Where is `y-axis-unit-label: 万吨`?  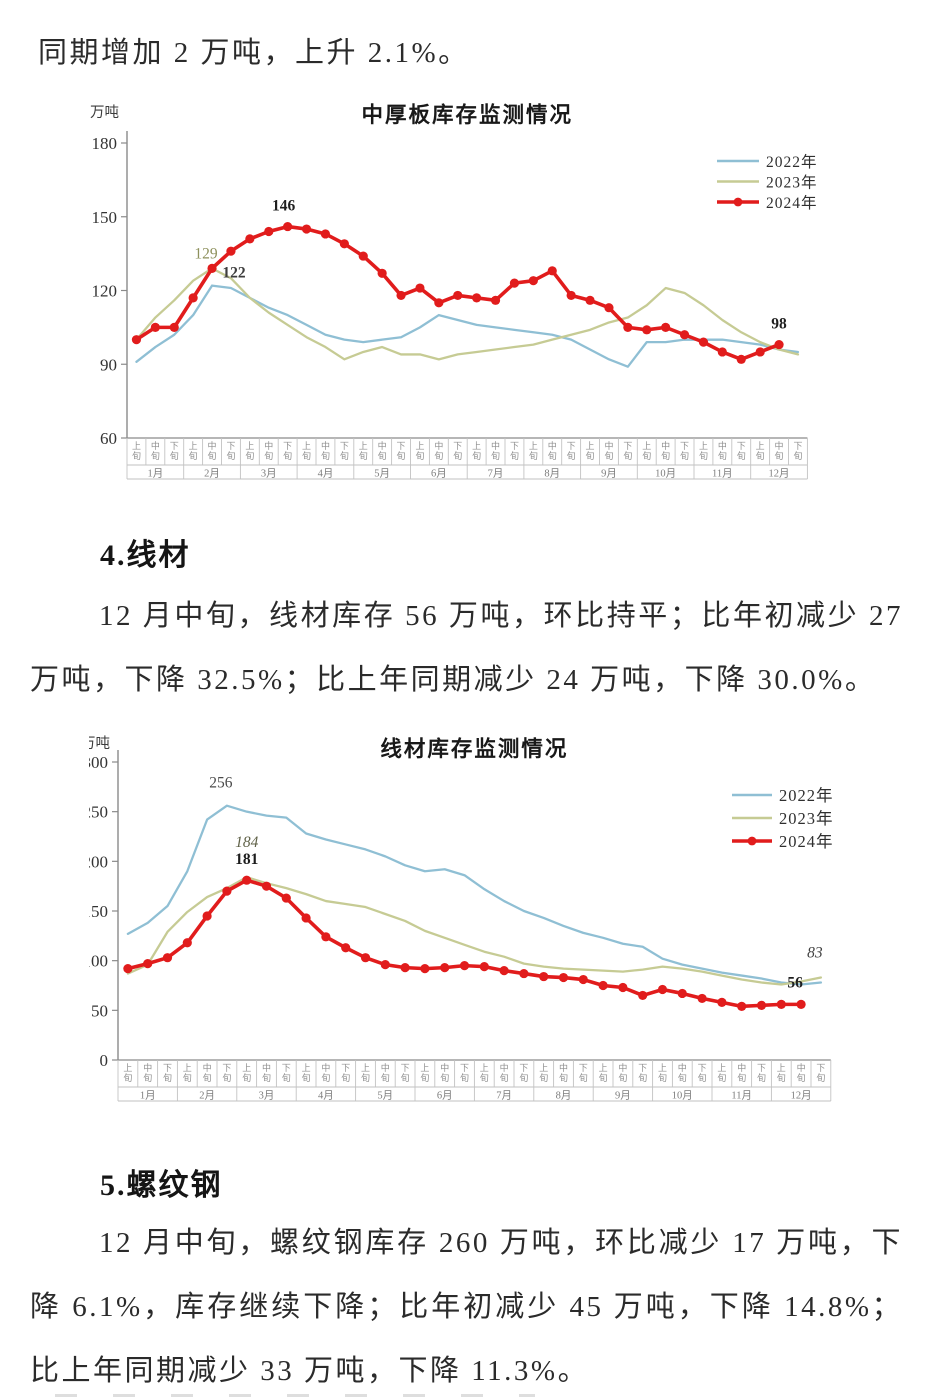 y-axis-unit-label: 万吨 is located at coordinates (99, 743).